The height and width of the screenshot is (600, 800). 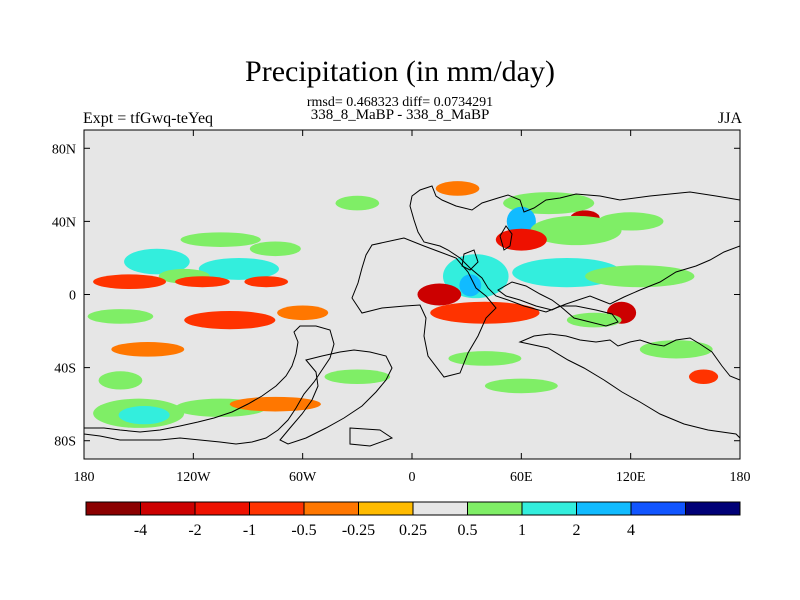 I want to click on colorbar-label-9: 4, so click(x=631, y=530).